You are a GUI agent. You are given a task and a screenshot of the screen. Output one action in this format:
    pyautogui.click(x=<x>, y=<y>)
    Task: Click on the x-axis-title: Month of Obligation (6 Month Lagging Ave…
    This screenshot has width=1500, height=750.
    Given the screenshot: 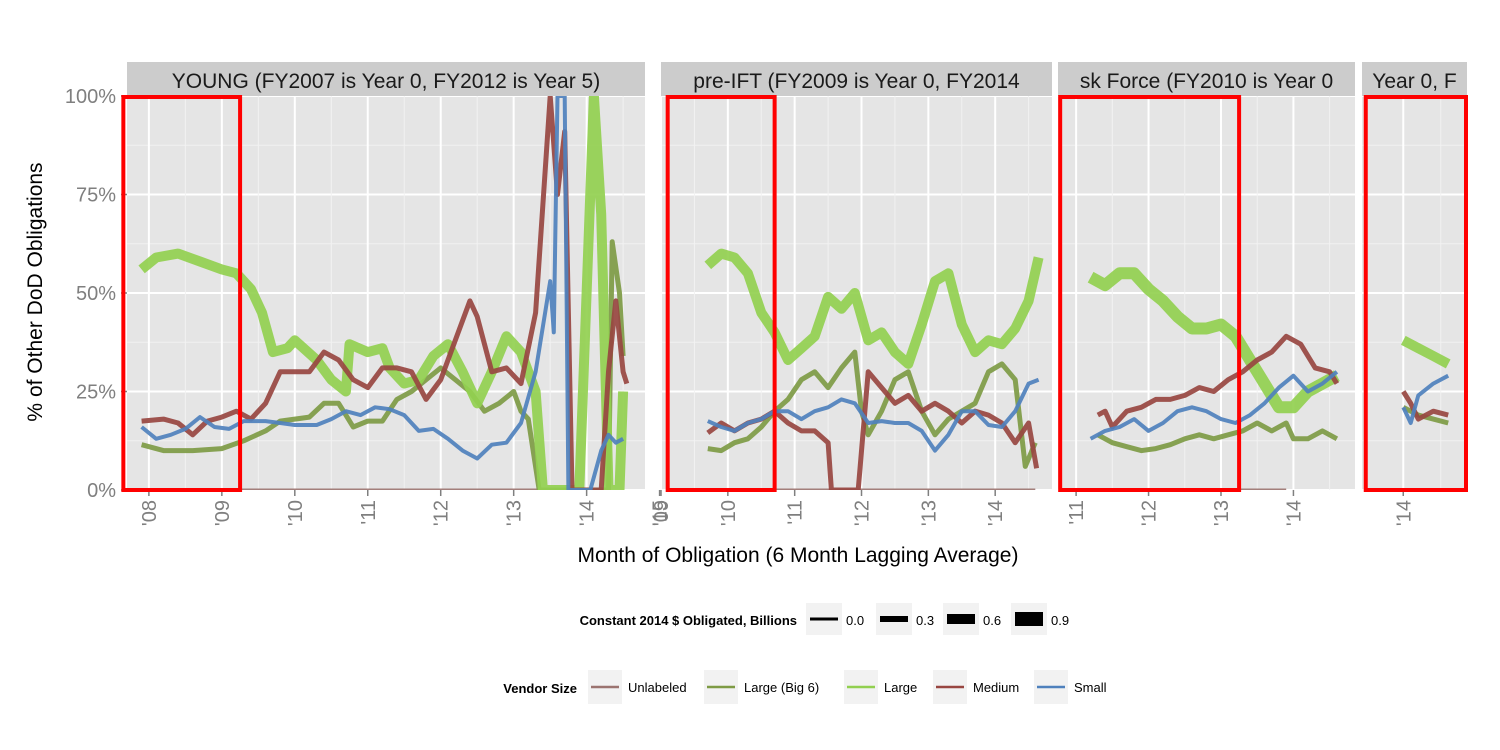 What is the action you would take?
    pyautogui.click(x=798, y=555)
    